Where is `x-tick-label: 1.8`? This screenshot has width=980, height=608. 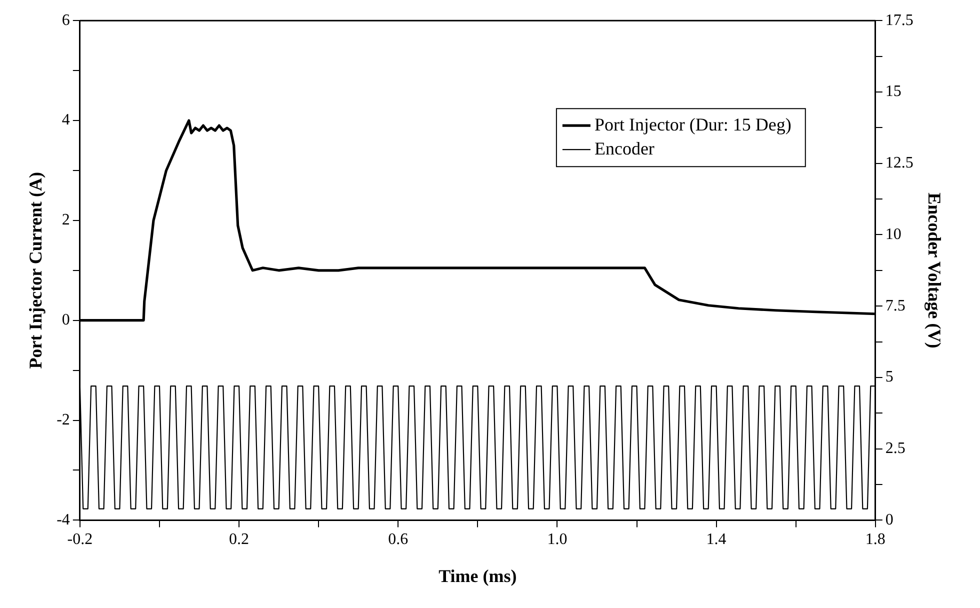 x-tick-label: 1.8 is located at coordinates (875, 539).